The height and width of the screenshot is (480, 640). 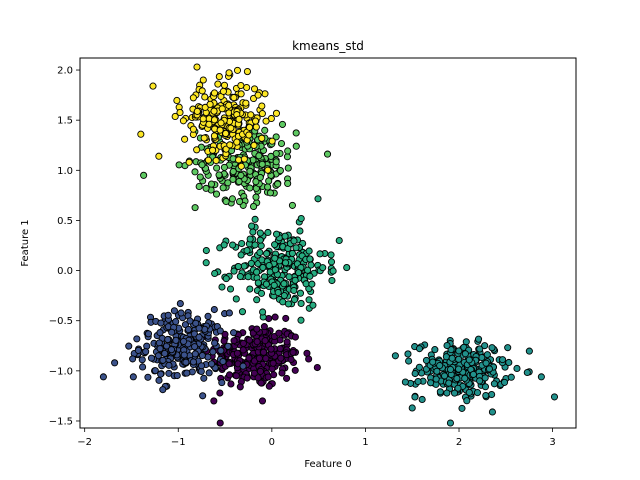 I want to click on x-tick-label: 0, so click(x=272, y=442).